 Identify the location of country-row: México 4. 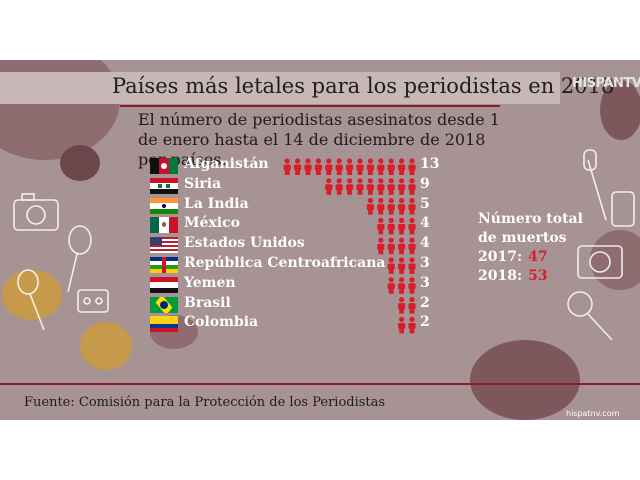
(295, 225).